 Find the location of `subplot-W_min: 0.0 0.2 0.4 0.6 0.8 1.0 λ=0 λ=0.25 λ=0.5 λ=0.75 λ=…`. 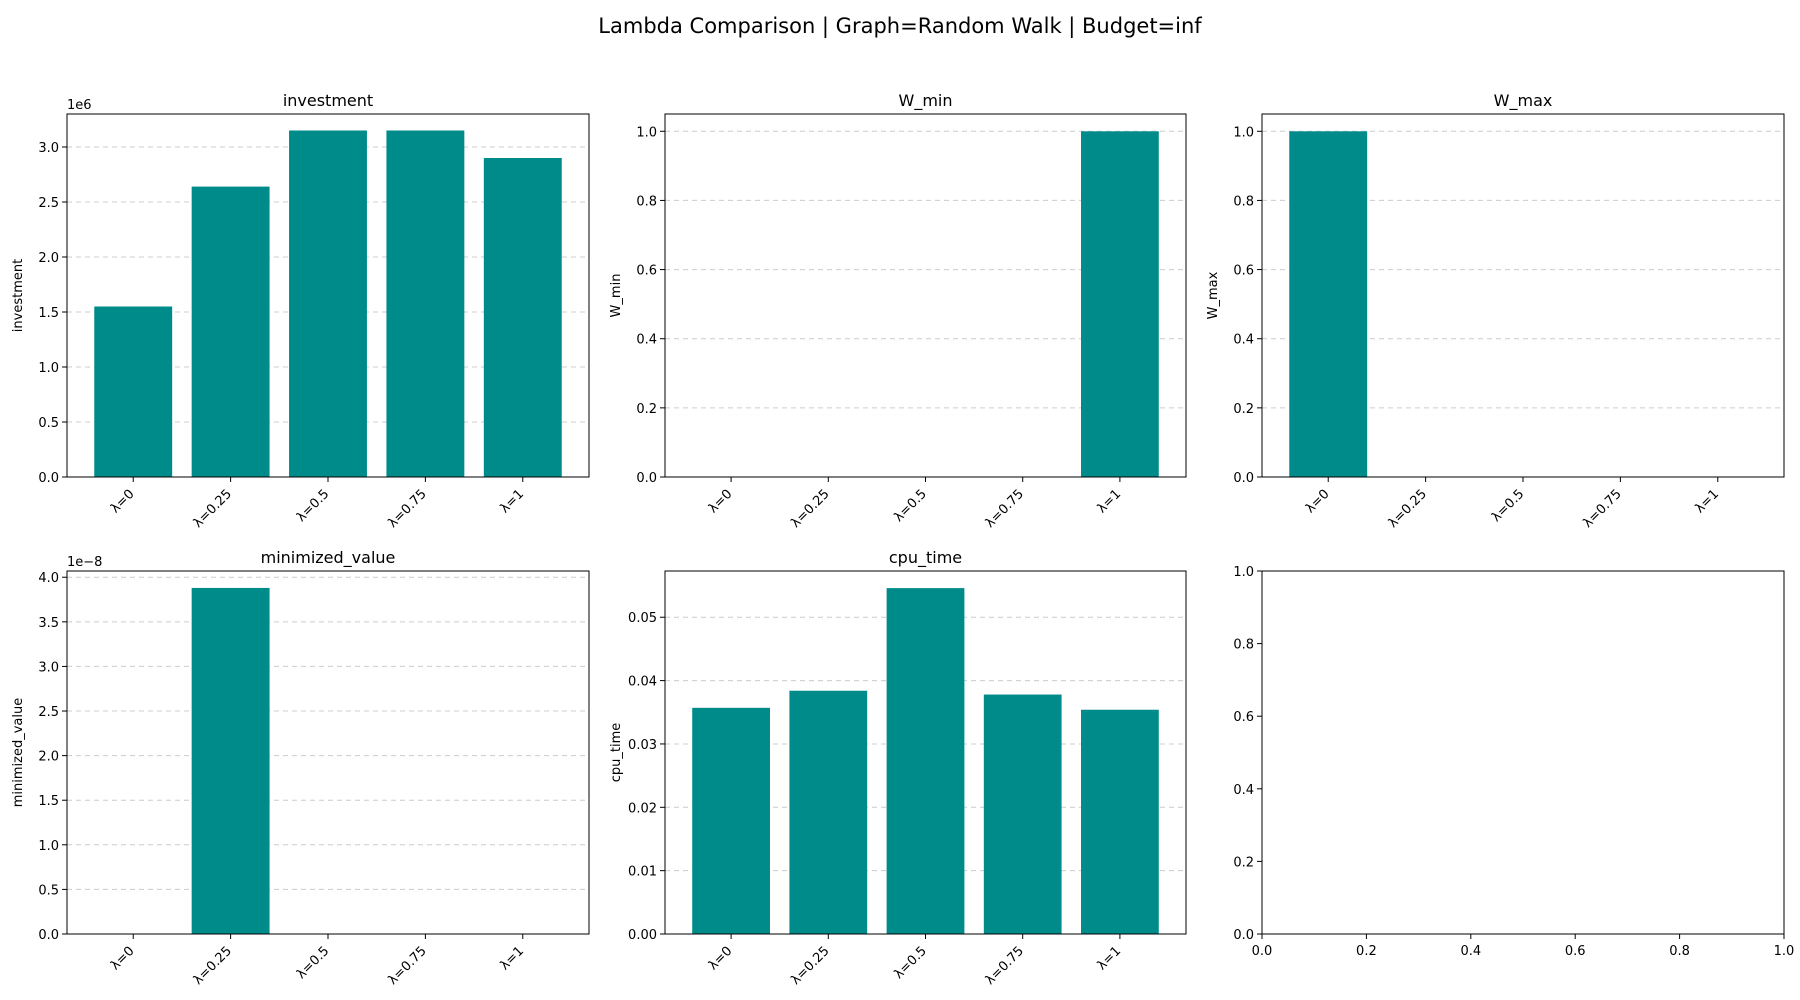

subplot-W_min: 0.0 0.2 0.4 0.6 0.8 1.0 λ=0 λ=0.25 λ=0.5 λ=0.75 λ=… is located at coordinates (898, 311).